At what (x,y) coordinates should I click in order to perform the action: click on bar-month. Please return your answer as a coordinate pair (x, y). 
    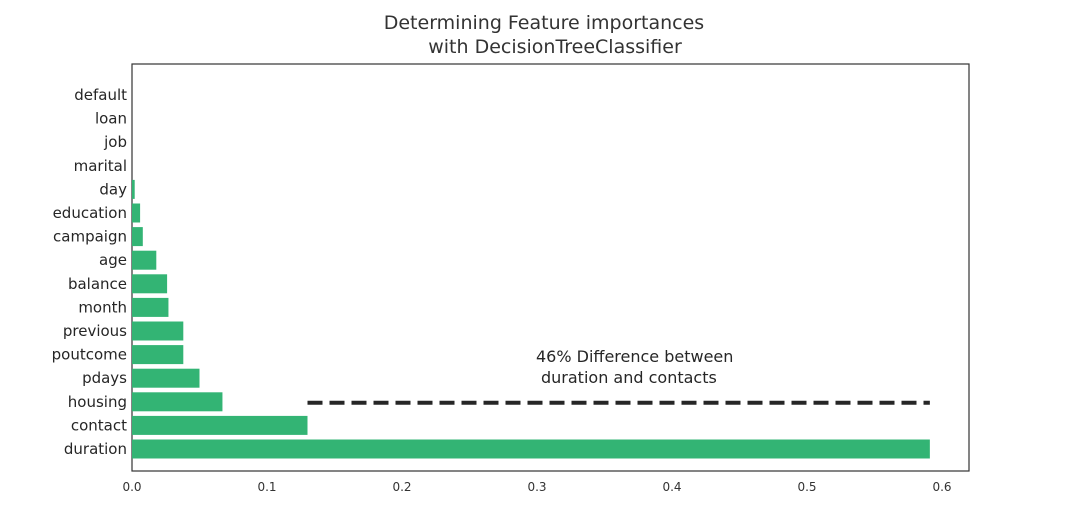
    Looking at the image, I should click on (150, 307).